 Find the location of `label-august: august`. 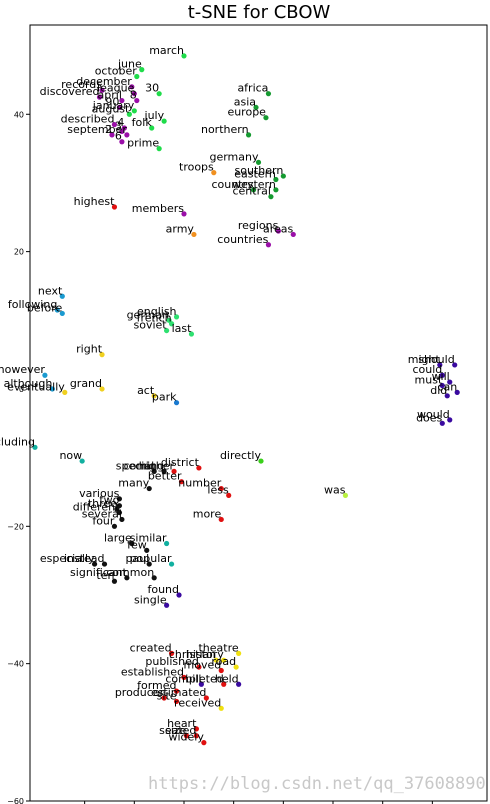

label-august: august is located at coordinates (111, 108).